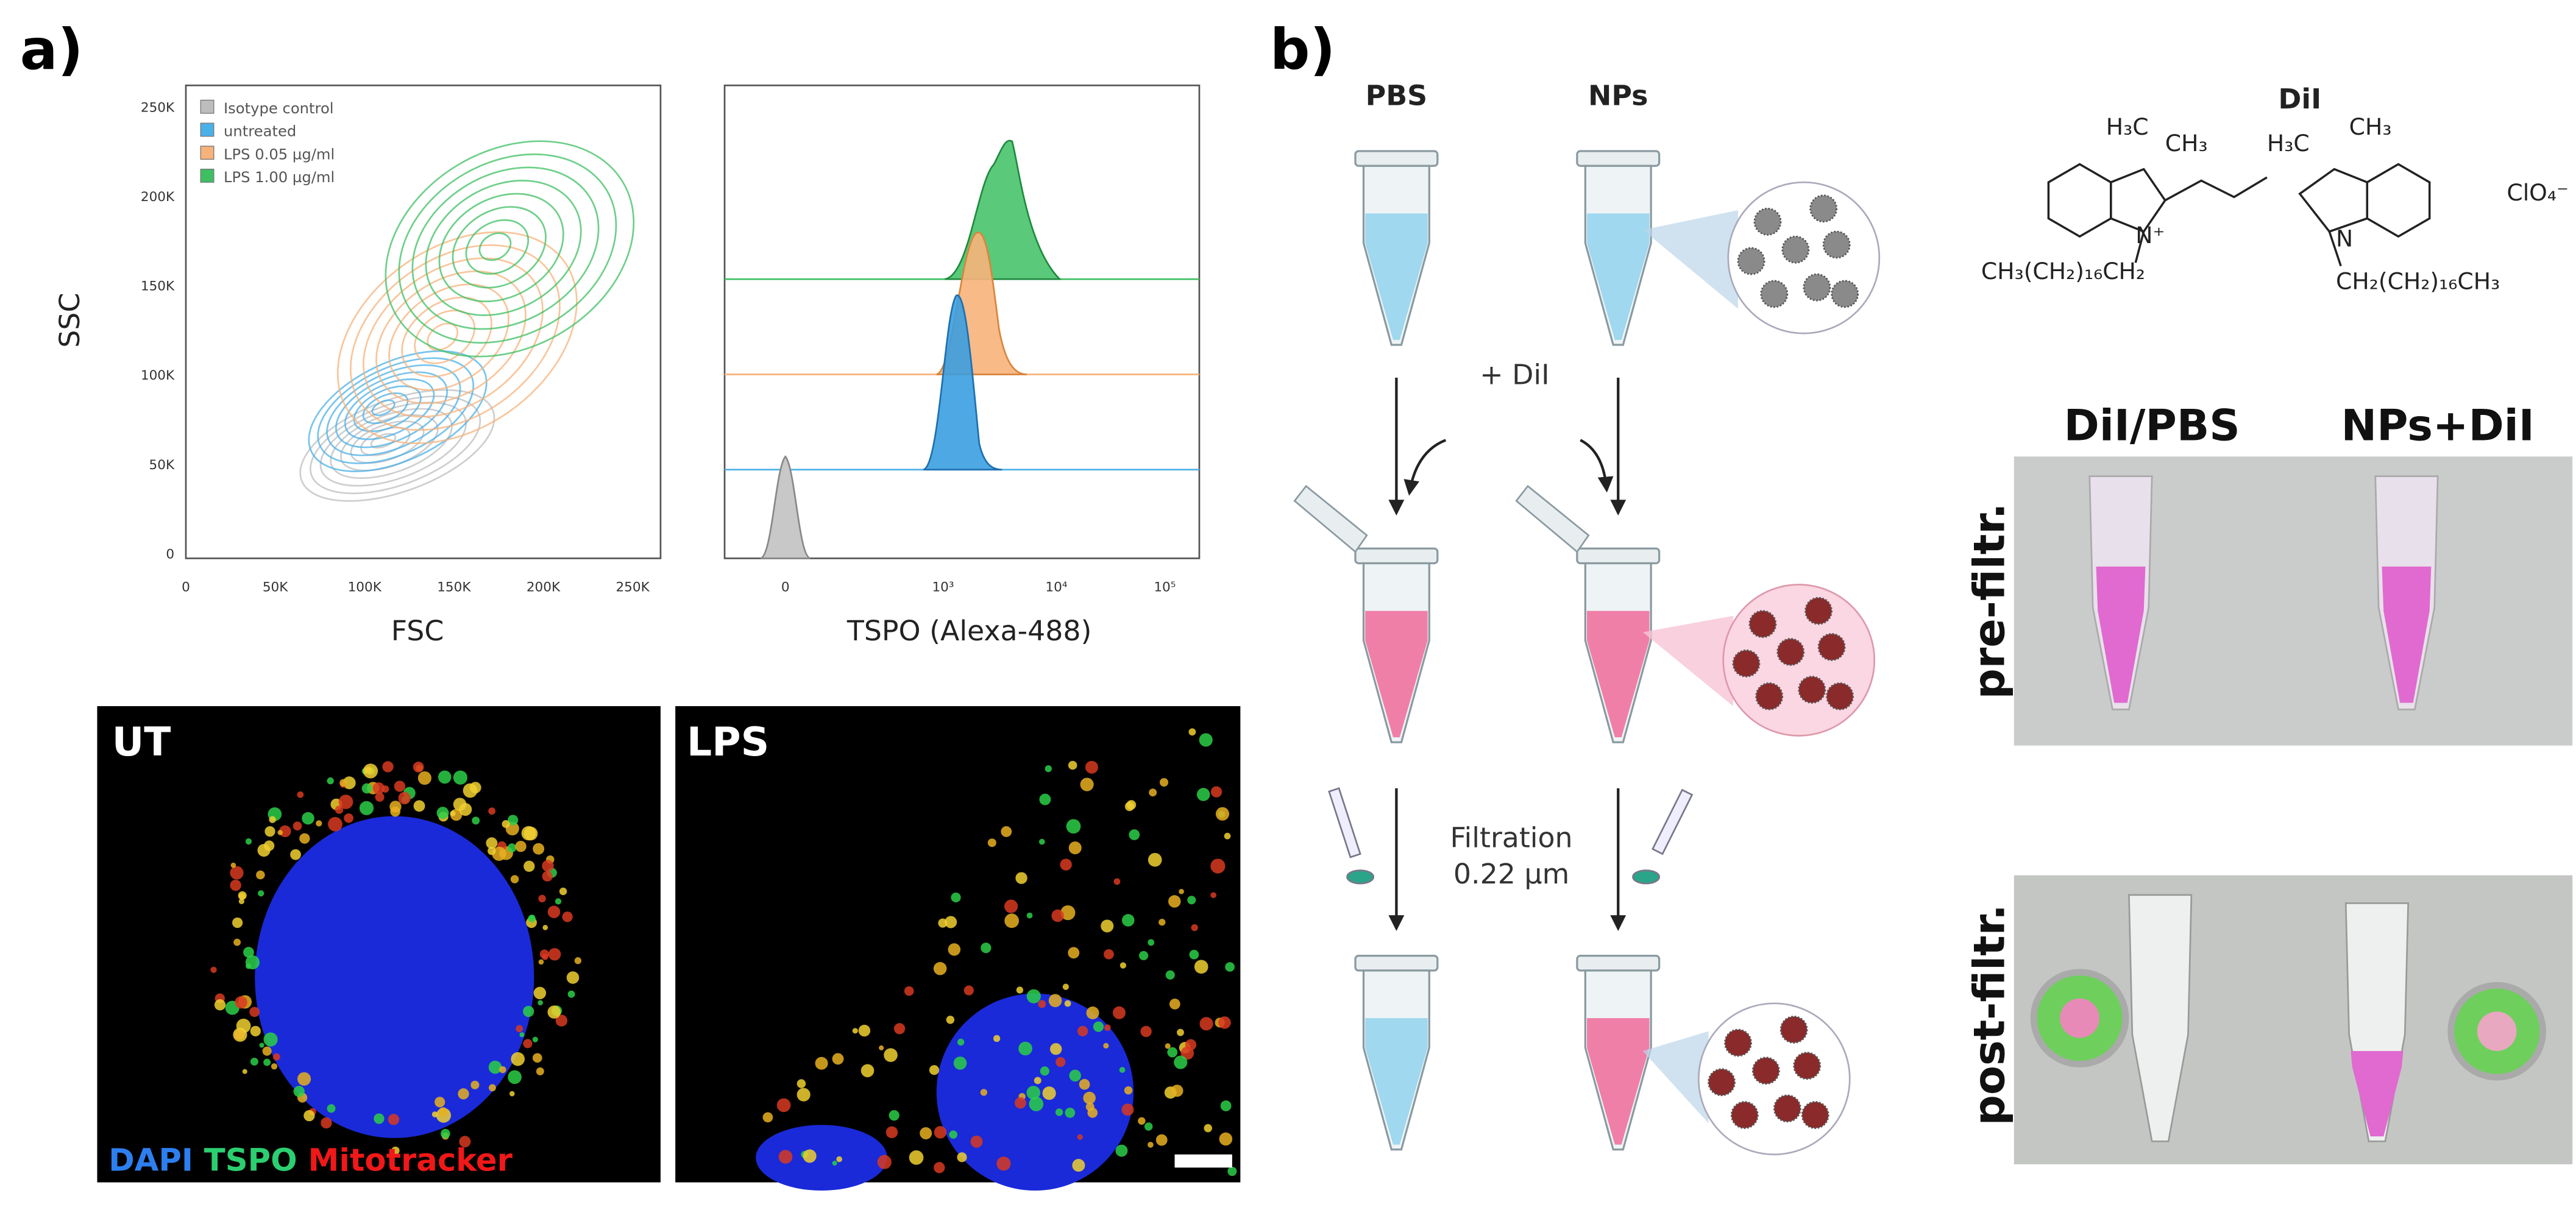 This screenshot has height=1207, width=2576. I want to click on bond, so click(2140, 247).